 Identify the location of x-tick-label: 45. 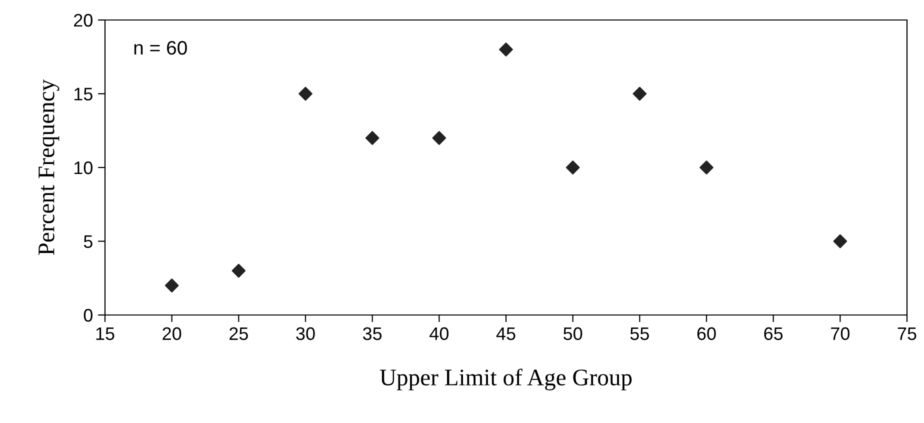
(506, 333).